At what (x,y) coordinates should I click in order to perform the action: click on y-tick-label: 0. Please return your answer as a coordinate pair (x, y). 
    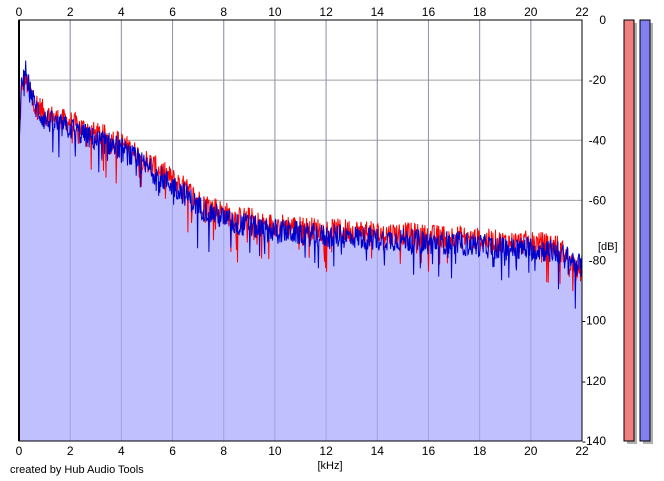
    Looking at the image, I should click on (602, 20).